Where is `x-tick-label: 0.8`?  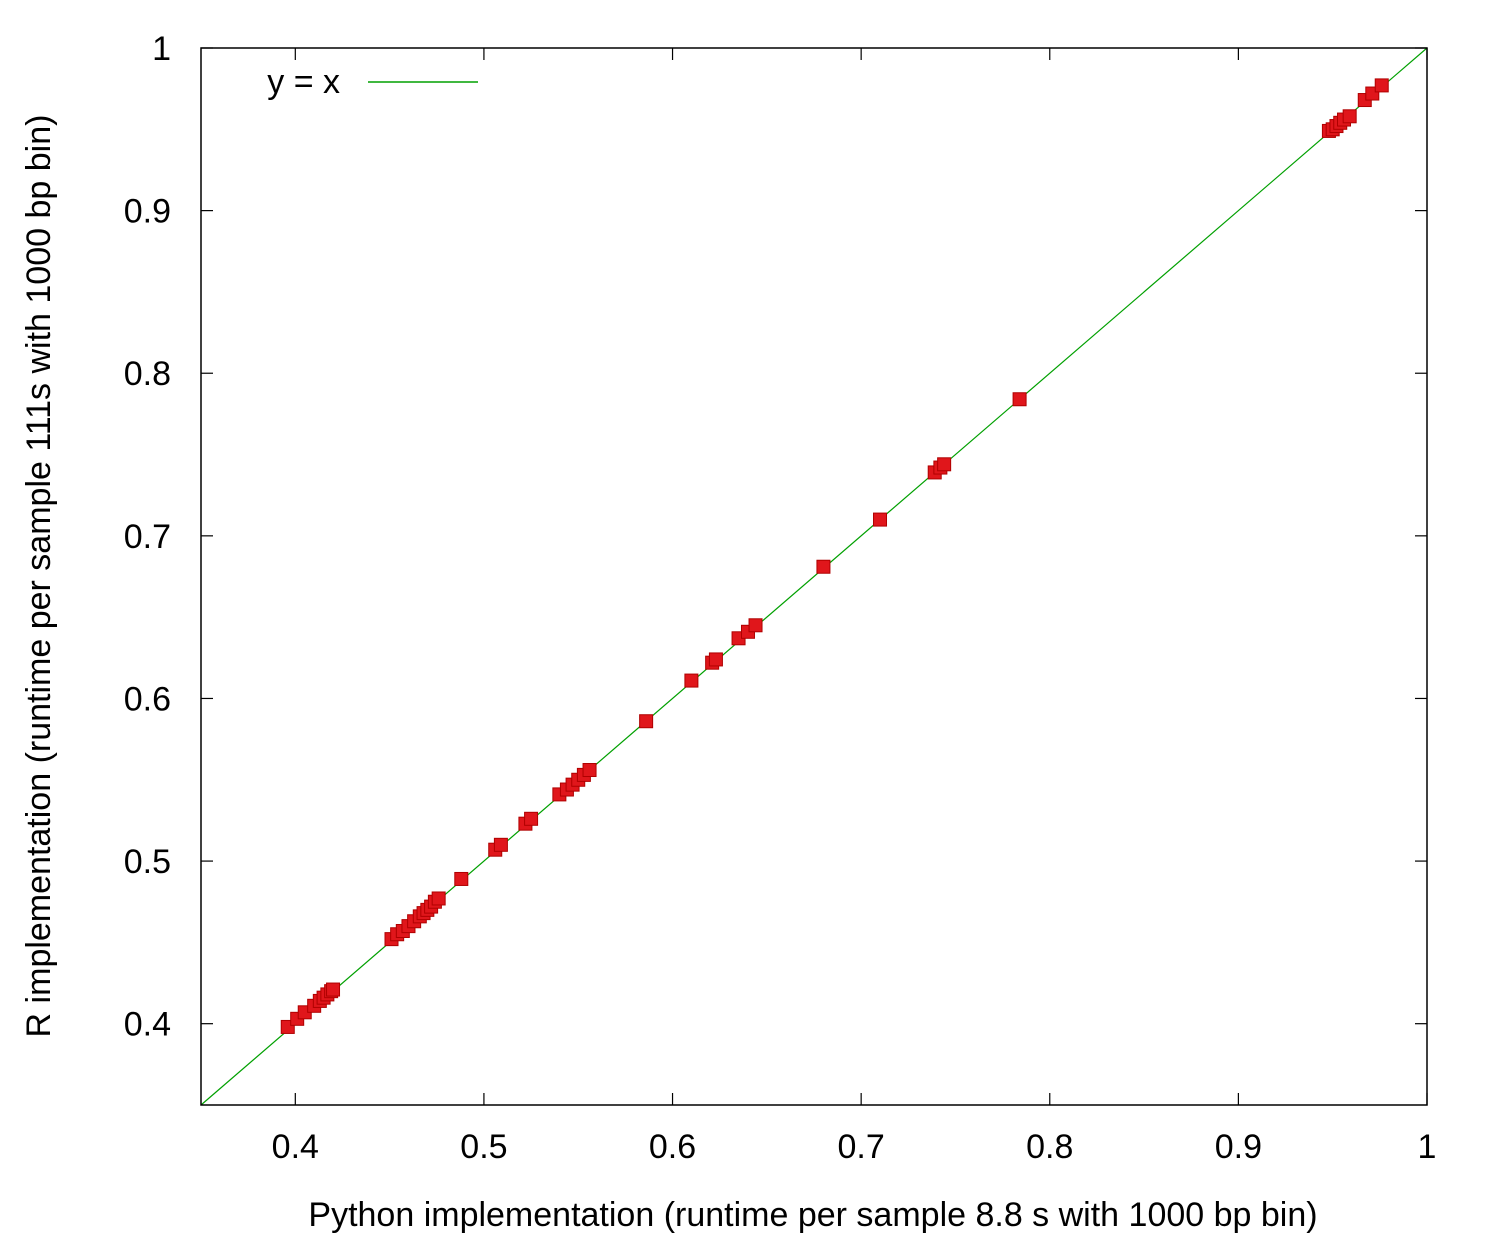
x-tick-label: 0.8 is located at coordinates (1049, 1147).